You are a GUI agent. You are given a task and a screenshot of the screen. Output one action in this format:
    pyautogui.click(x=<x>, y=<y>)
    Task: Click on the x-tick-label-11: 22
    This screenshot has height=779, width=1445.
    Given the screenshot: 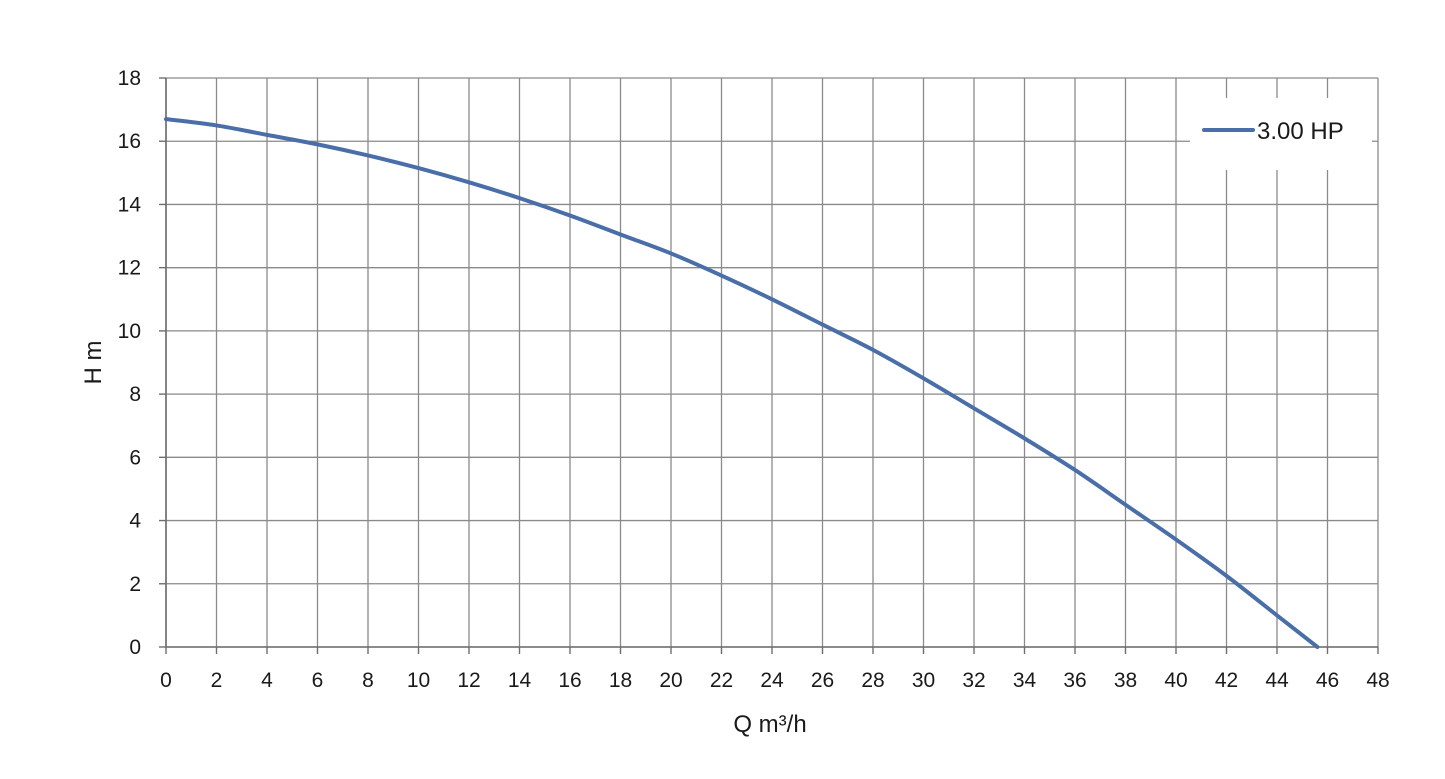 What is the action you would take?
    pyautogui.click(x=721, y=680)
    